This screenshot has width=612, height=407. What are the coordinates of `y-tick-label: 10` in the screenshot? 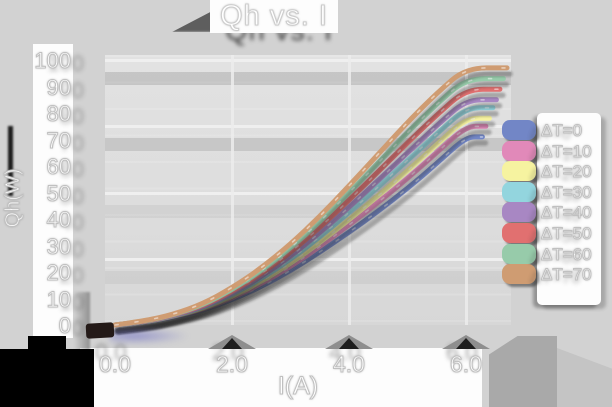 It's located at (58, 299).